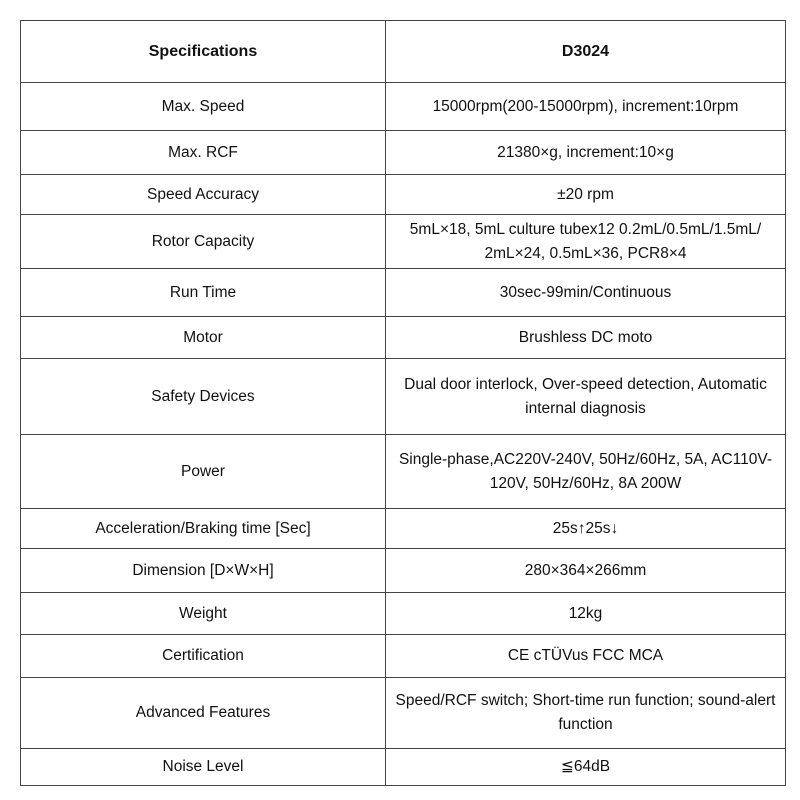 The image size is (800, 800). What do you see at coordinates (203, 51) in the screenshot?
I see `header-cell: Specifications` at bounding box center [203, 51].